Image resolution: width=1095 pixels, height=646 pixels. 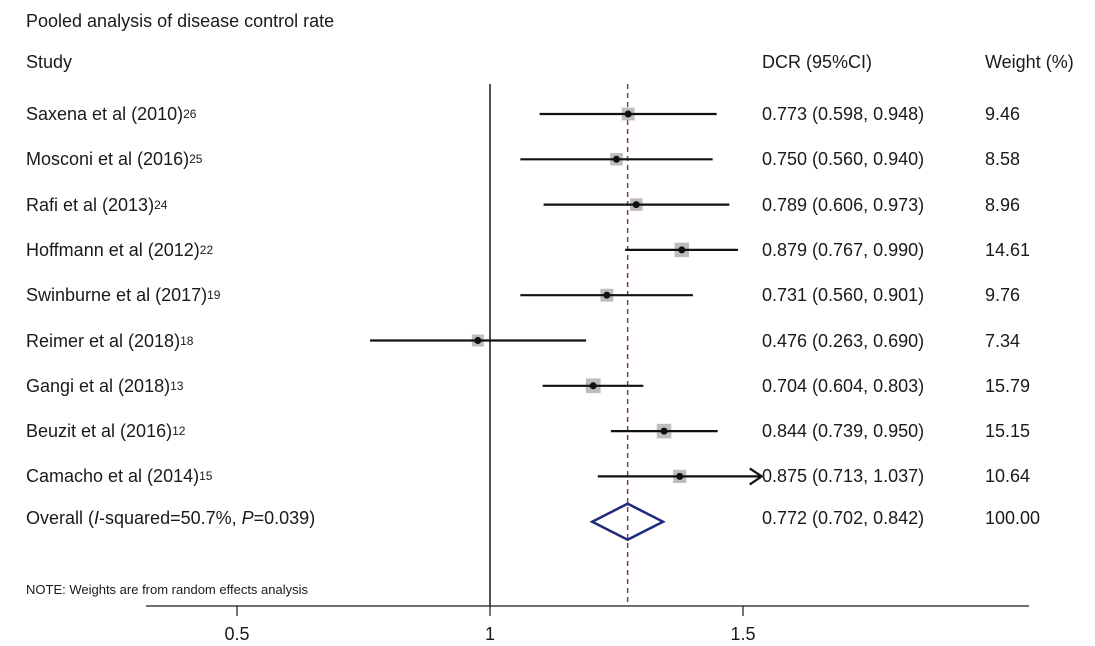 What do you see at coordinates (1008, 431) in the screenshot?
I see `study-weight: 15.15` at bounding box center [1008, 431].